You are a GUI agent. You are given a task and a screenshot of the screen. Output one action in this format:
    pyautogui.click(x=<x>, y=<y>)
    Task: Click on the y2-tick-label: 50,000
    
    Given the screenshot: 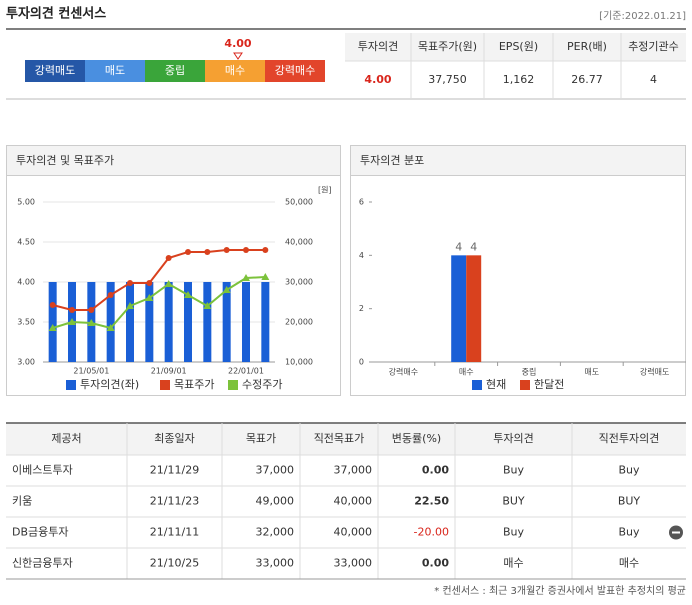 What is the action you would take?
    pyautogui.click(x=299, y=202)
    